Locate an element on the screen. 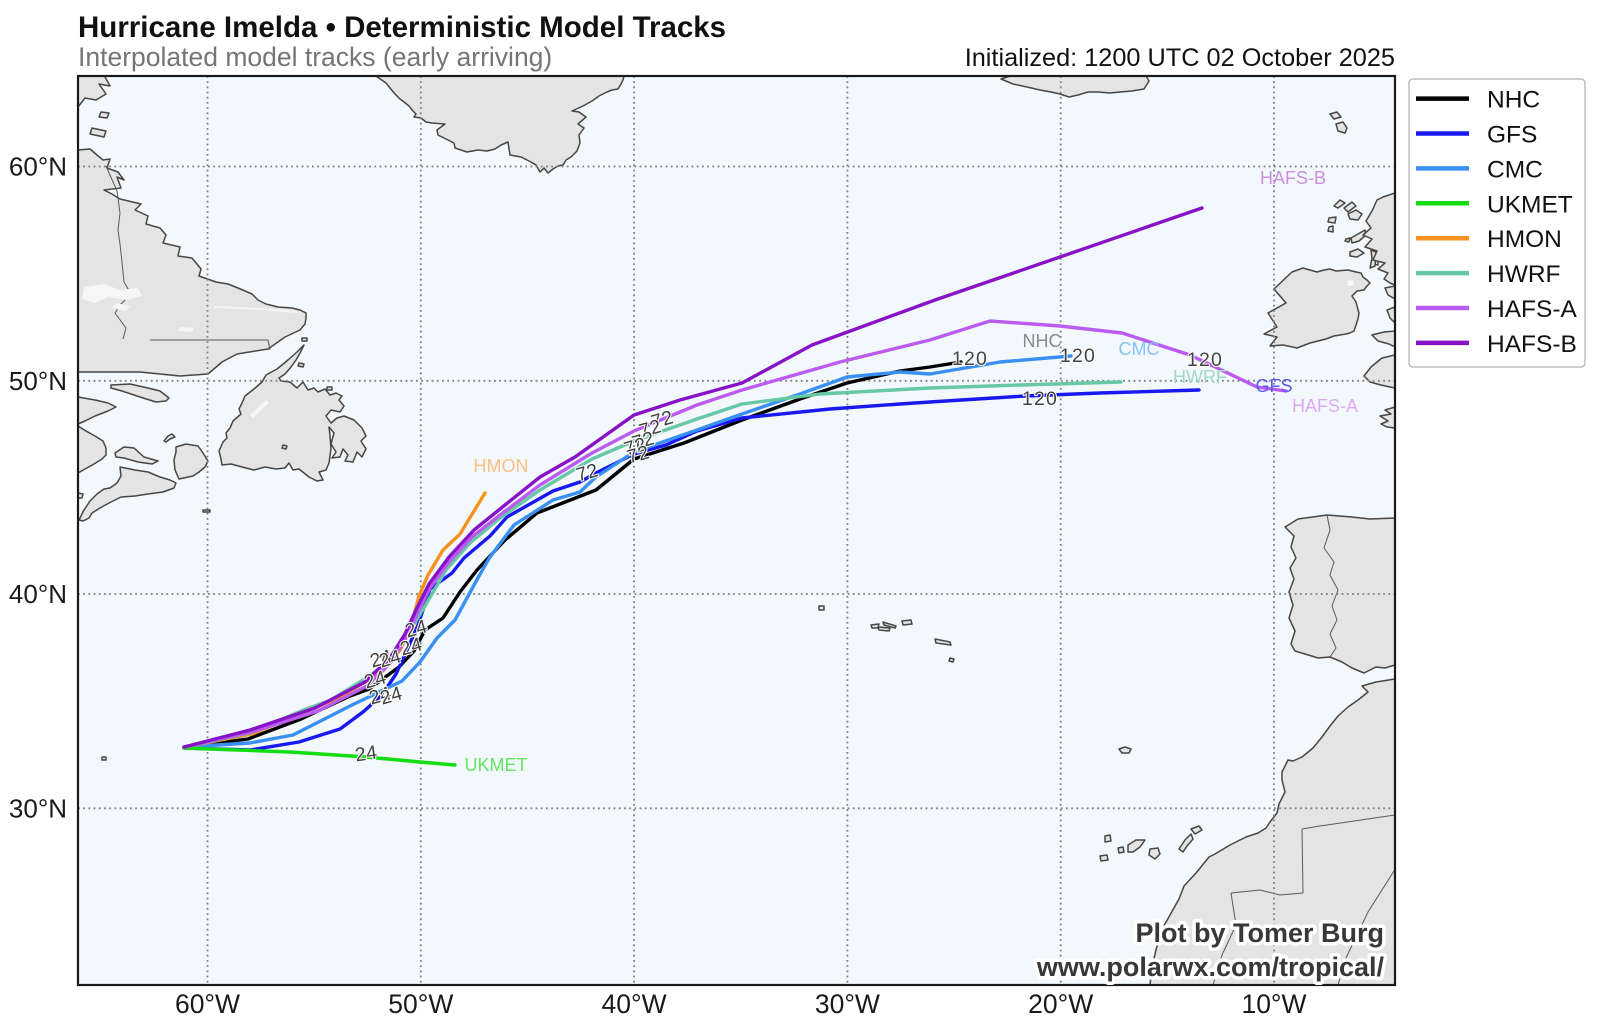 Image resolution: width=1600 pixels, height=1034 pixels. svg-text: 24 is located at coordinates (366, 754).